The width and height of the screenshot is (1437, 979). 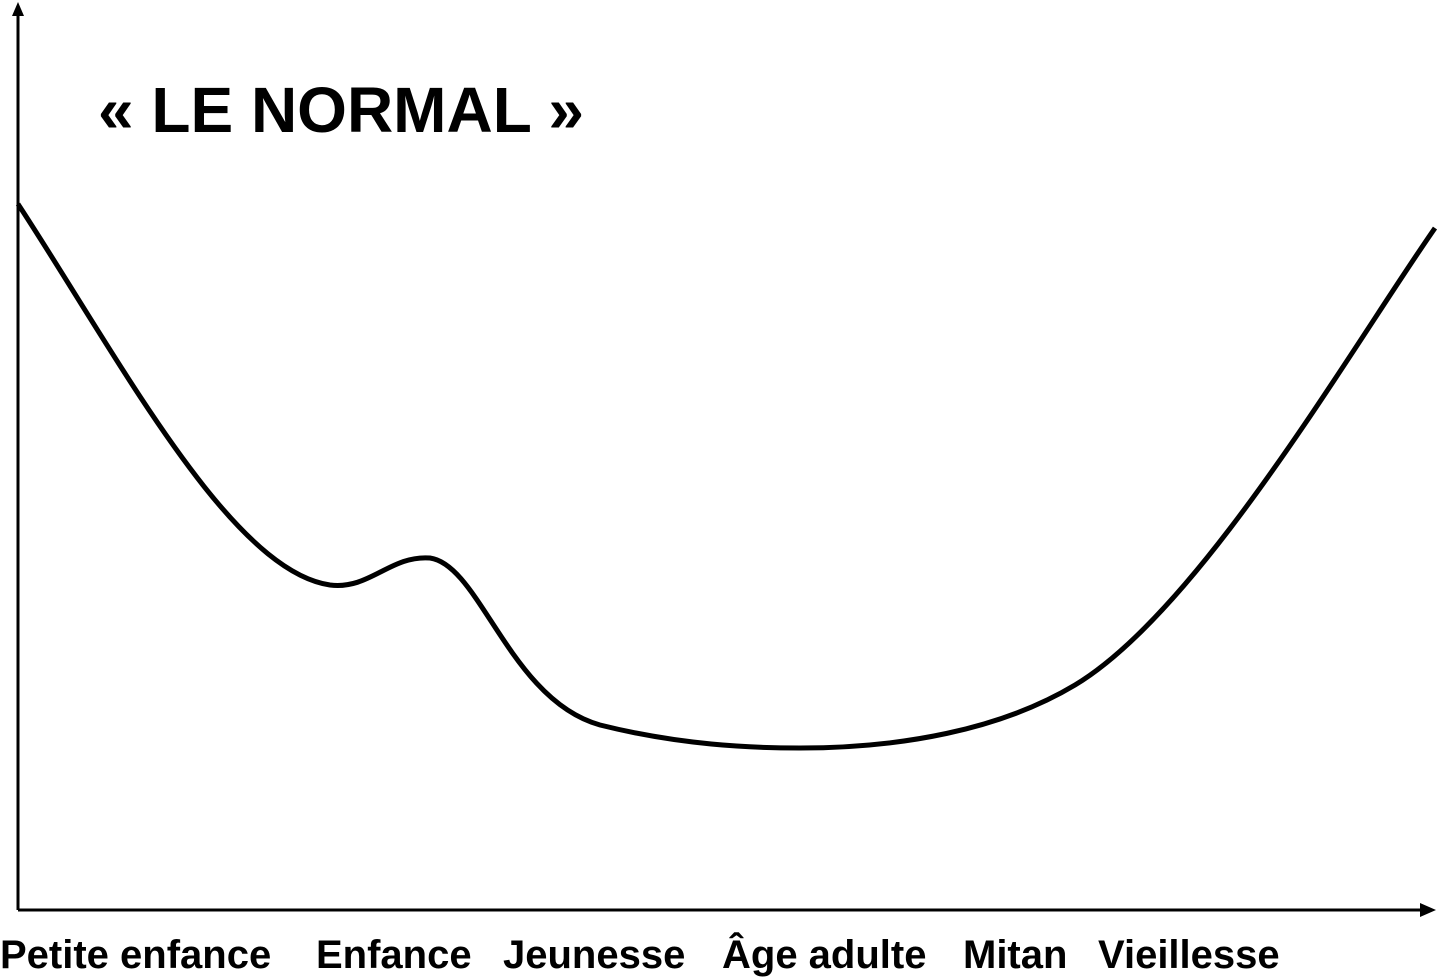 What do you see at coordinates (341, 110) in the screenshot?
I see `title: « LE NORMAL »` at bounding box center [341, 110].